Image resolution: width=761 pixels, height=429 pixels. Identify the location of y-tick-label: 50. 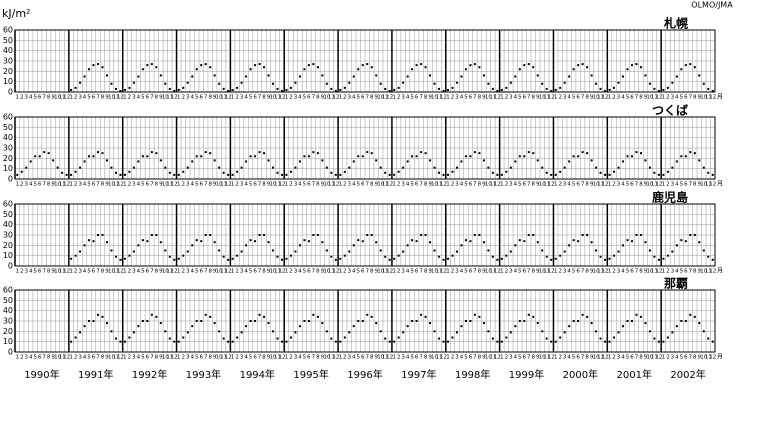
(8, 127).